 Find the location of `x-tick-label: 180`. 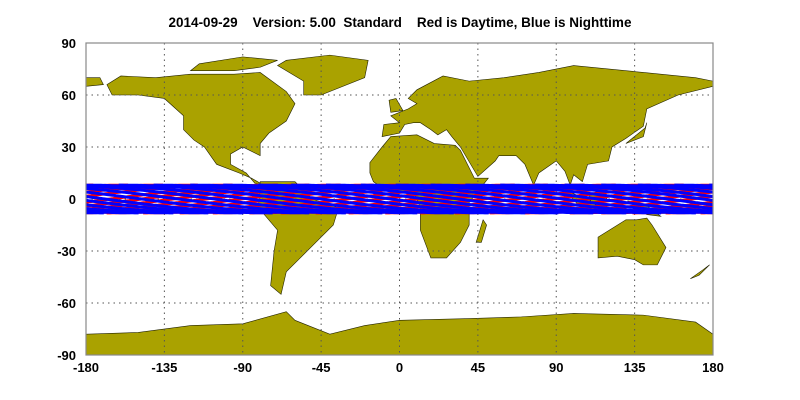

x-tick-label: 180 is located at coordinates (713, 367).